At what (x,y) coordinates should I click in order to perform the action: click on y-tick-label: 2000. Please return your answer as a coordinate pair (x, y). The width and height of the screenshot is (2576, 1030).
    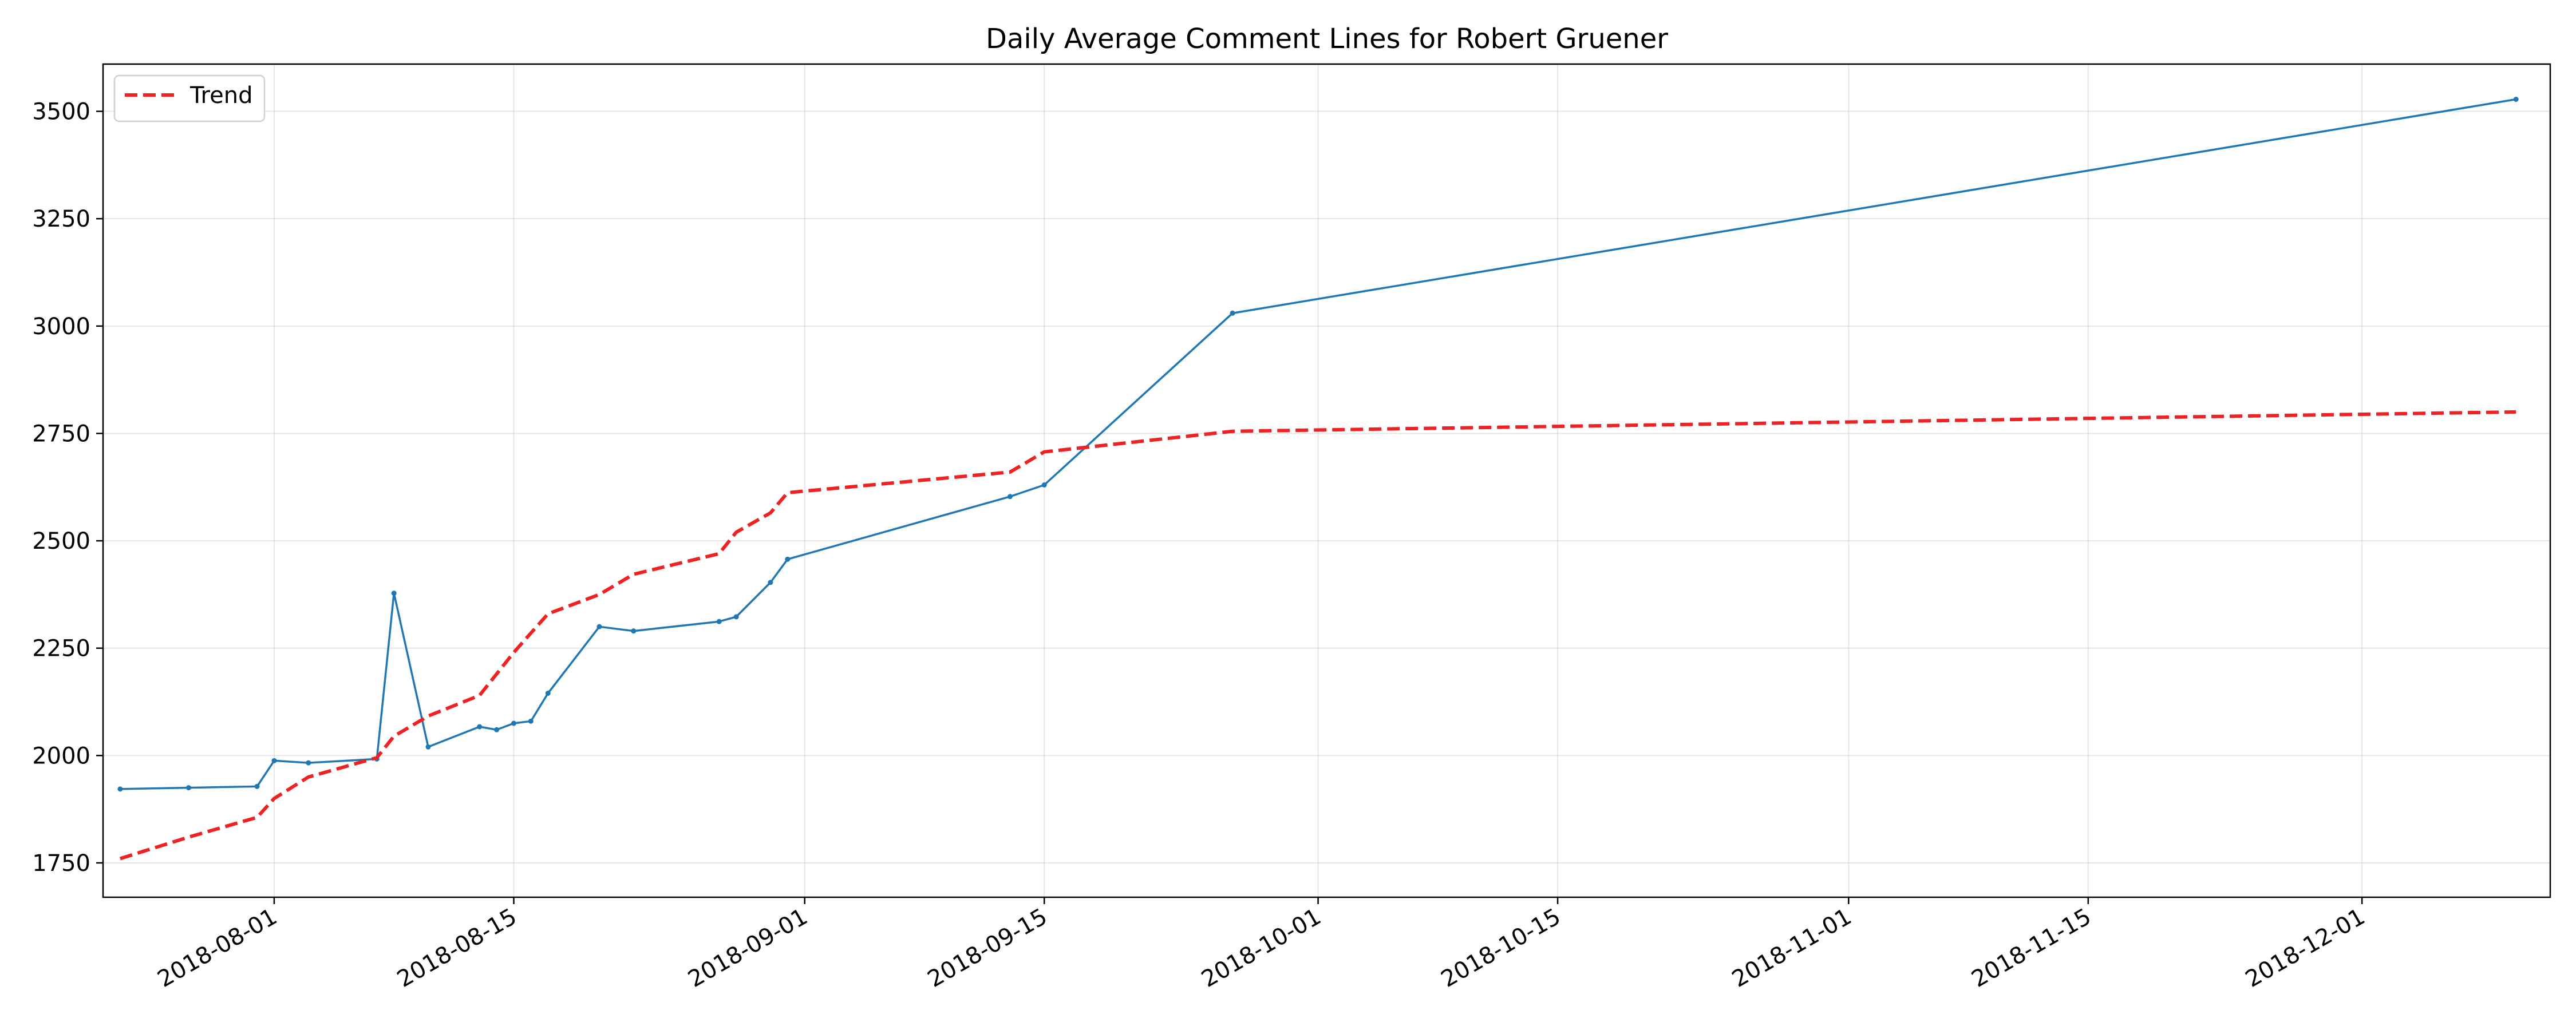
    Looking at the image, I should click on (61, 756).